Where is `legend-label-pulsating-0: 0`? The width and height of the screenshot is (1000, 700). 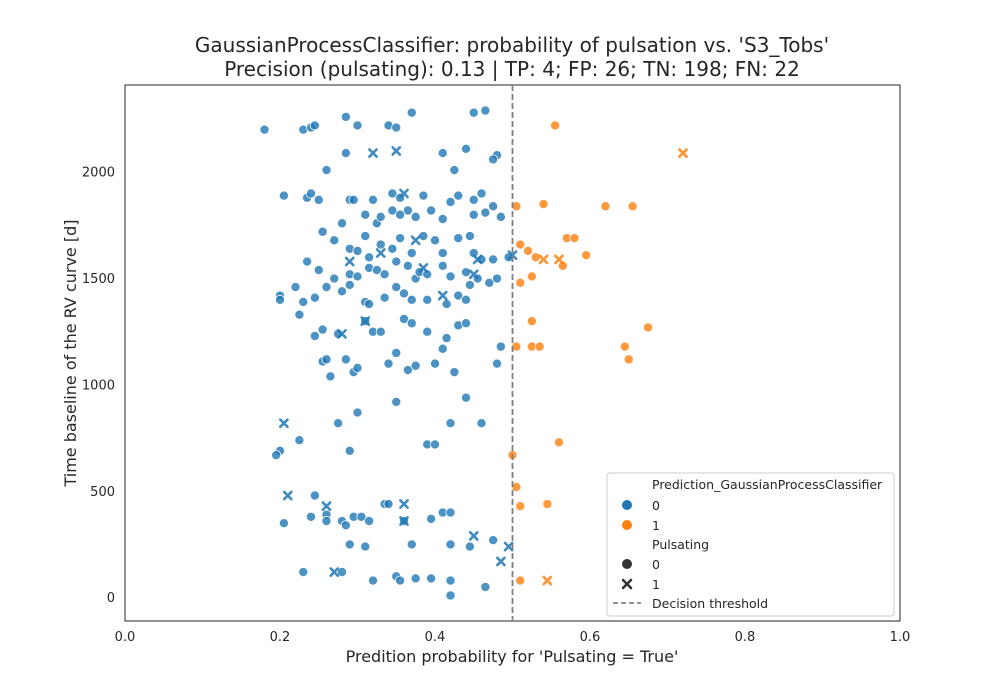
legend-label-pulsating-0: 0 is located at coordinates (656, 564).